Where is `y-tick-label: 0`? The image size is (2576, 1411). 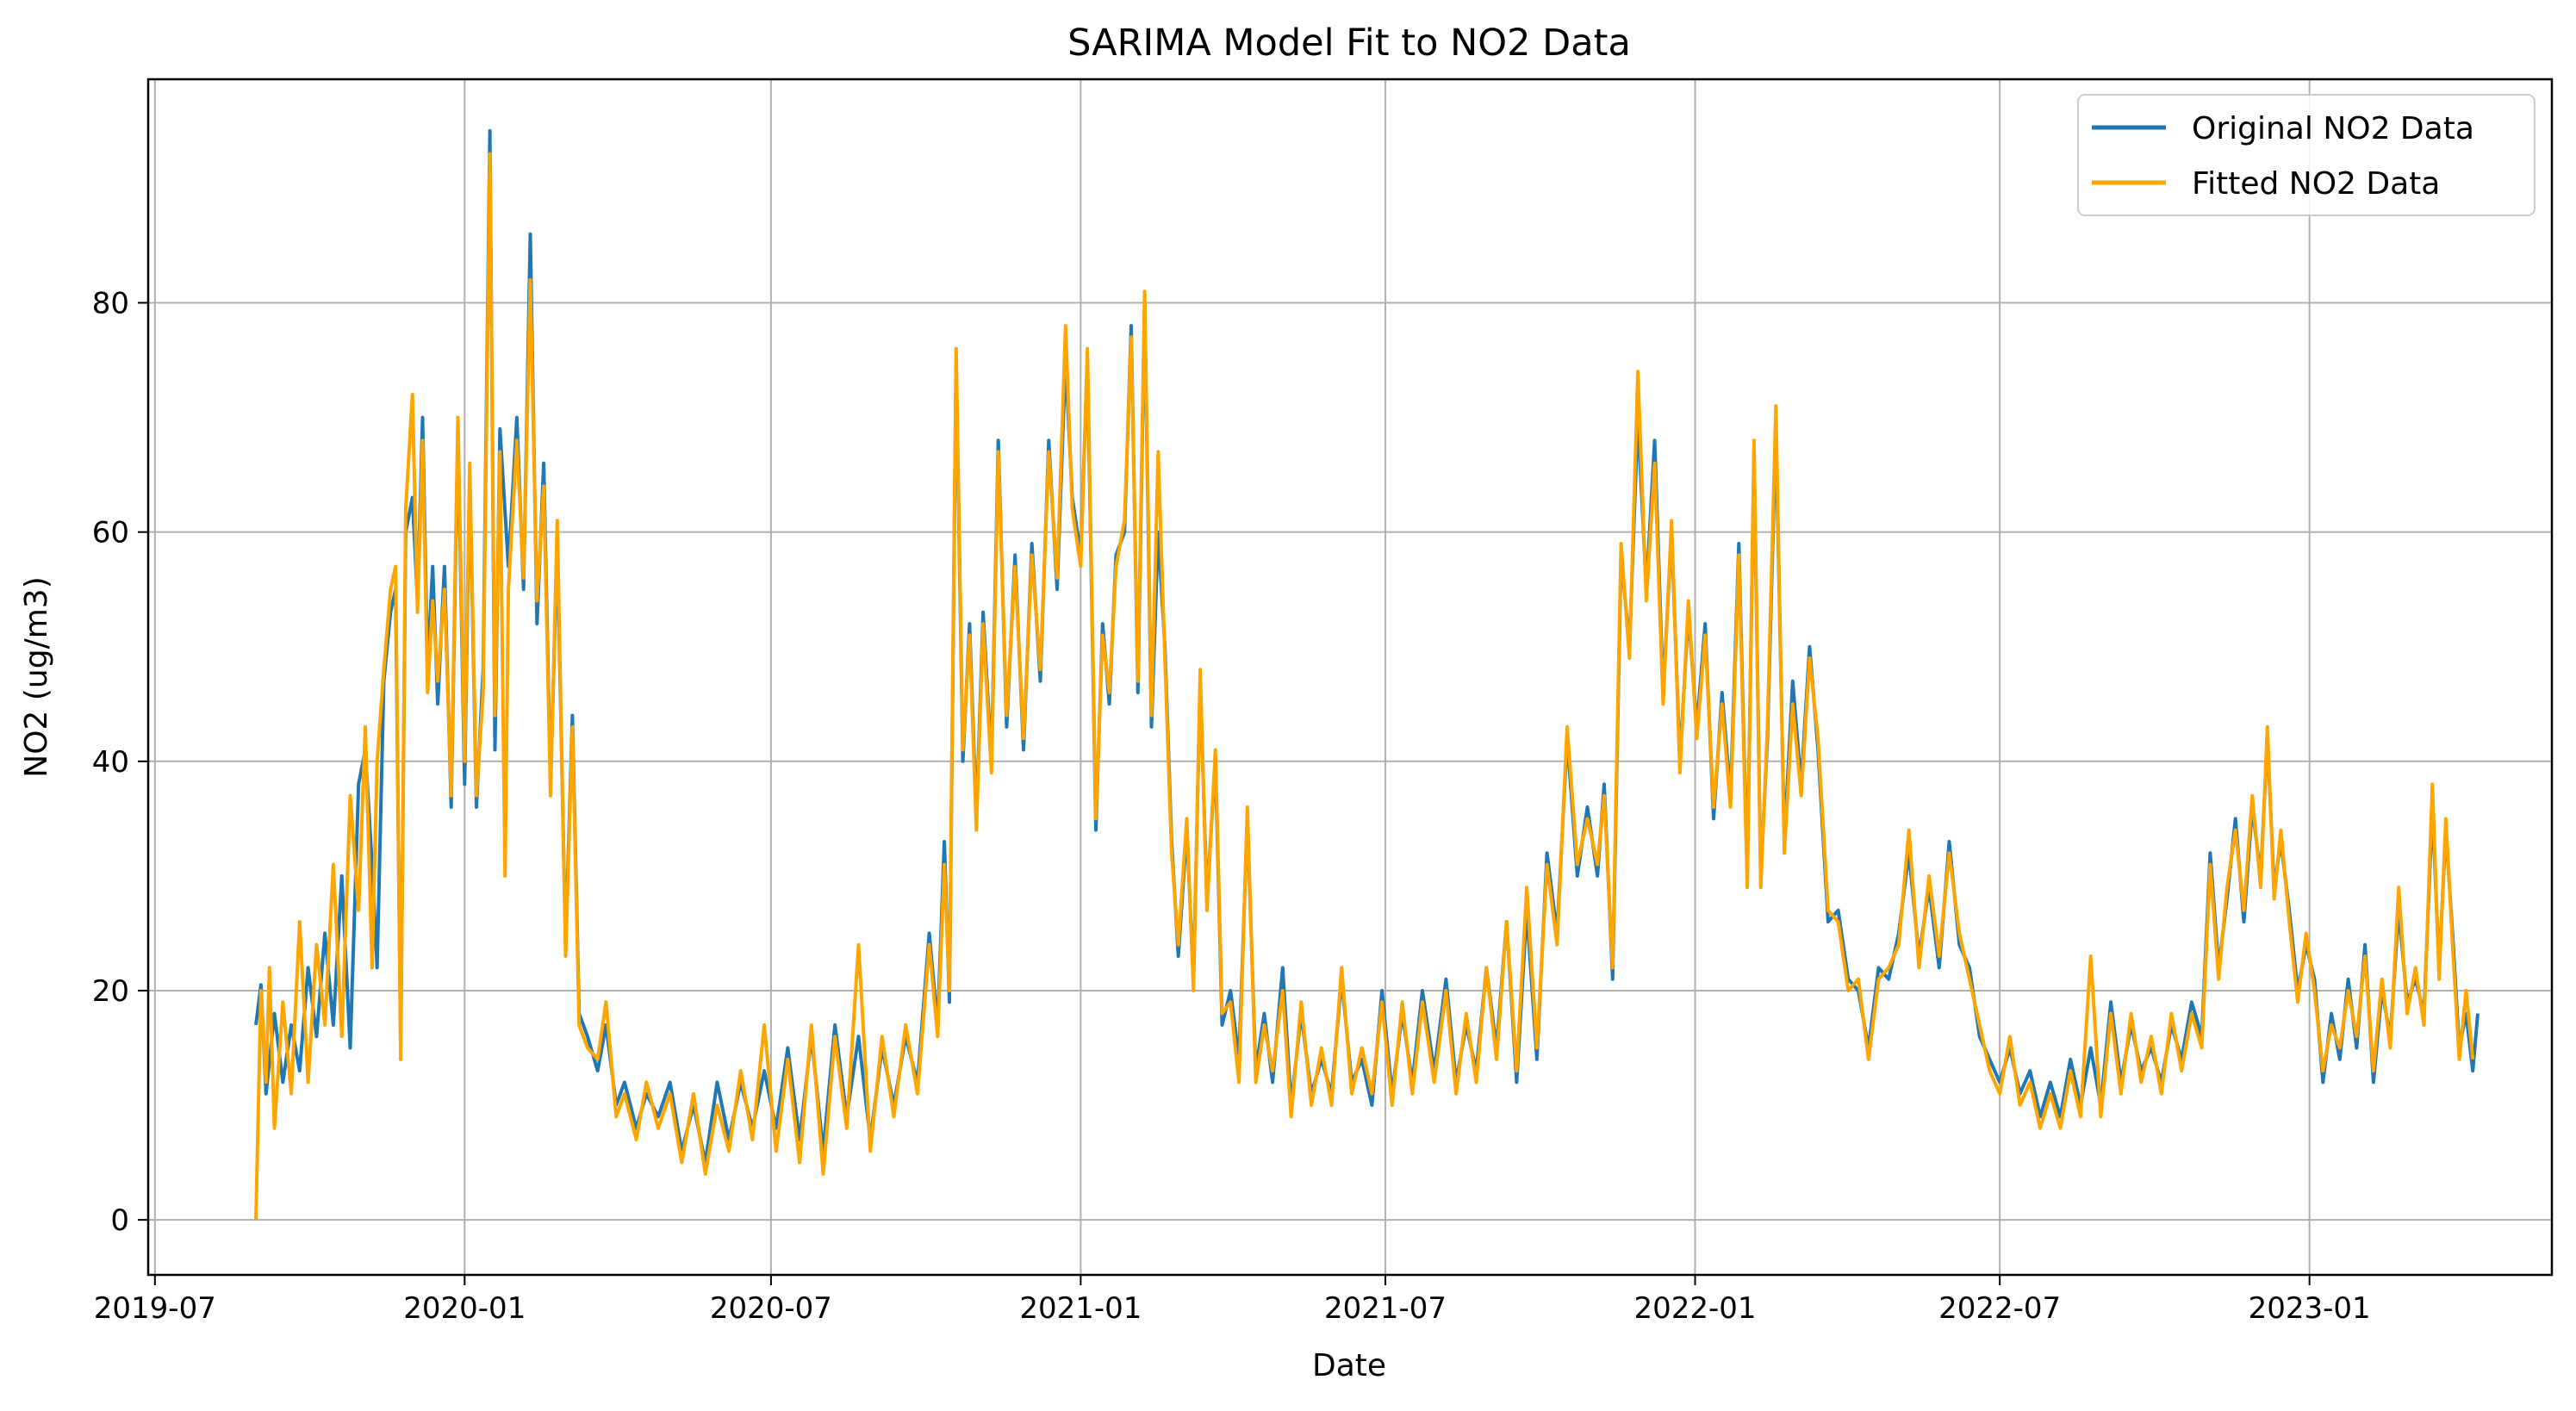
y-tick-label: 0 is located at coordinates (120, 1220).